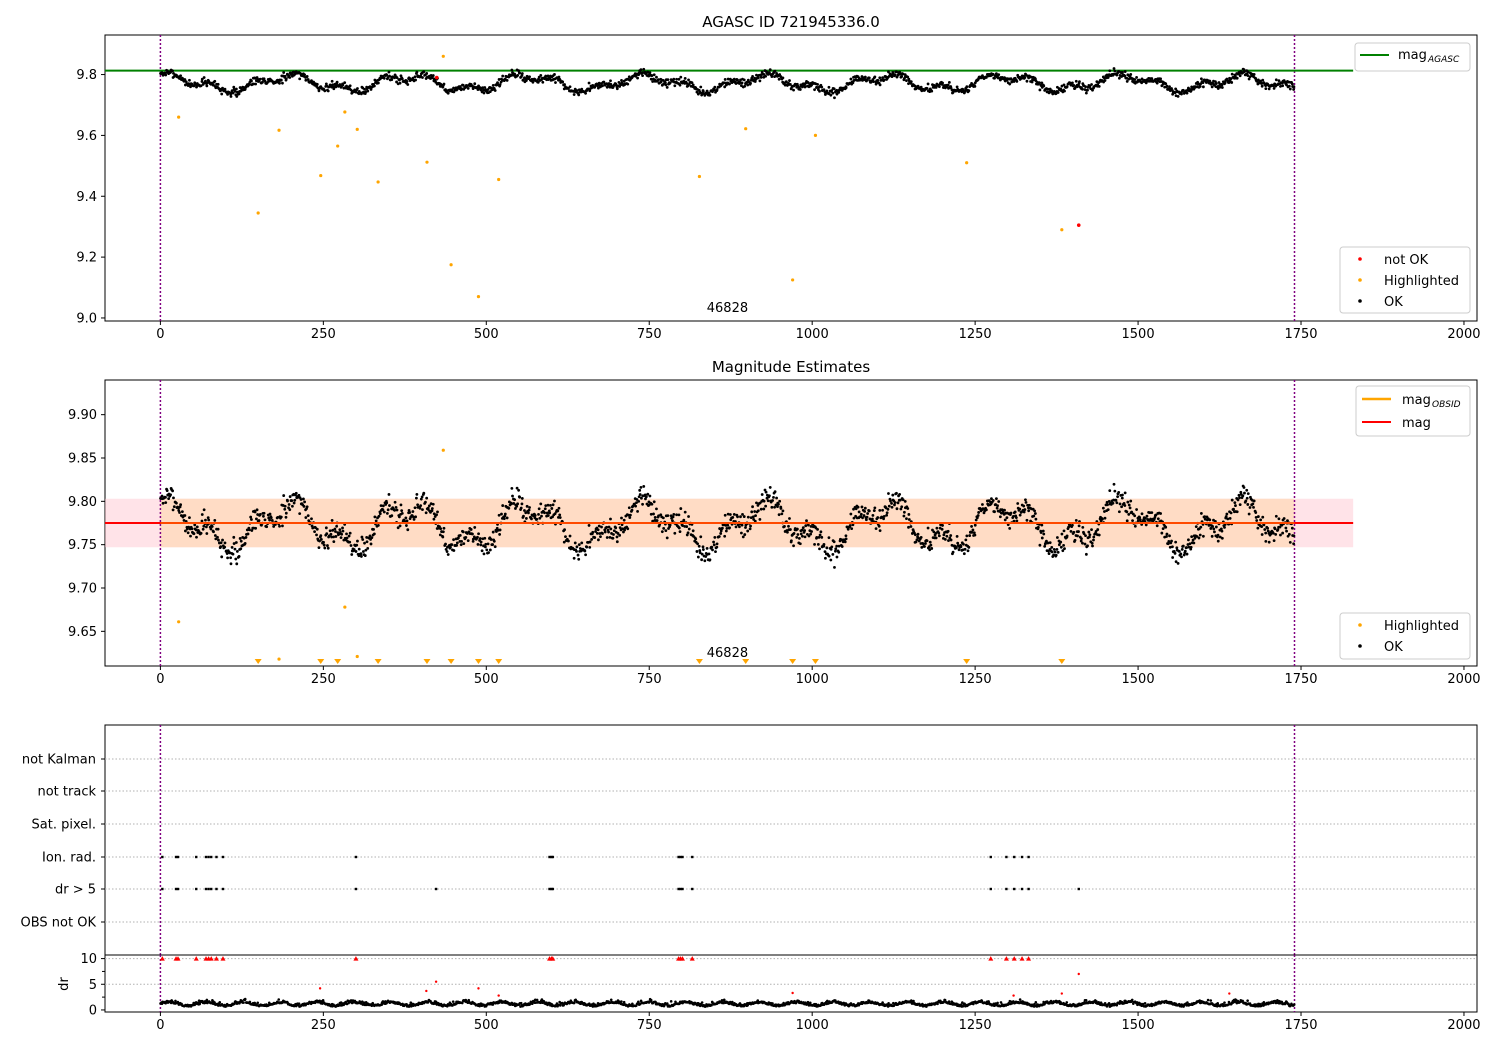  What do you see at coordinates (162, 857) in the screenshot?
I see `ion-rad-flag` at bounding box center [162, 857].